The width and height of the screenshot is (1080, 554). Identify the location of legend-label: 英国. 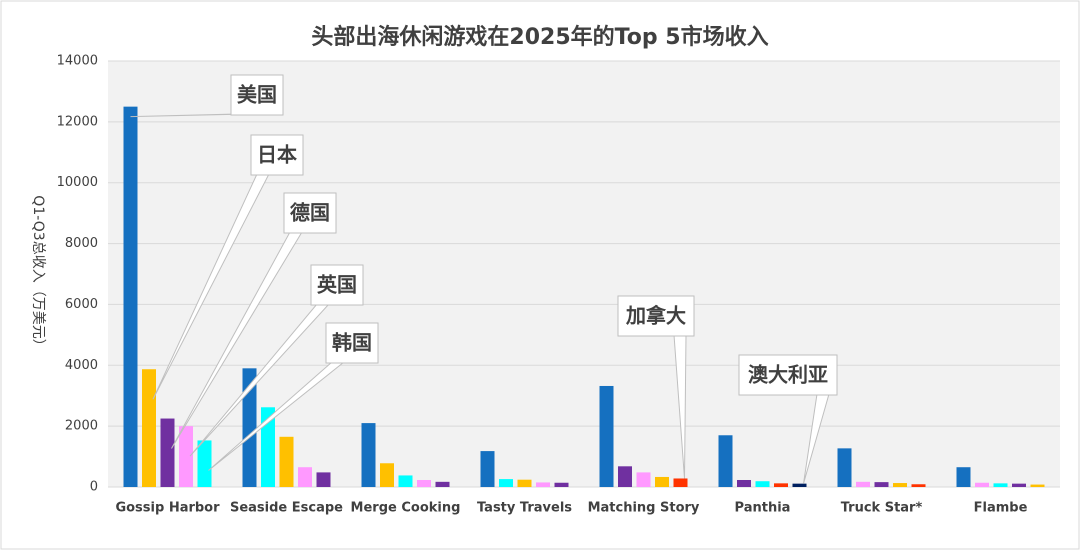
(337, 285).